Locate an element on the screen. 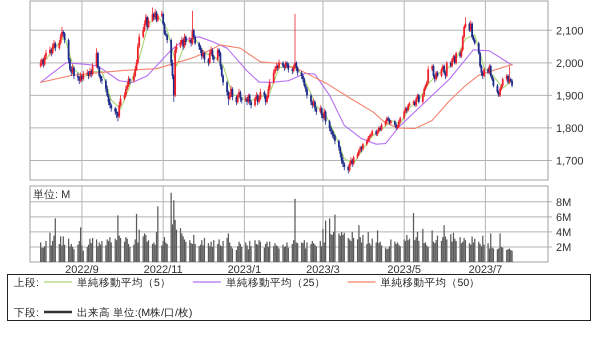 Image resolution: width=600 pixels, height=342 pixels. y-tick-label: 1,900 is located at coordinates (570, 96).